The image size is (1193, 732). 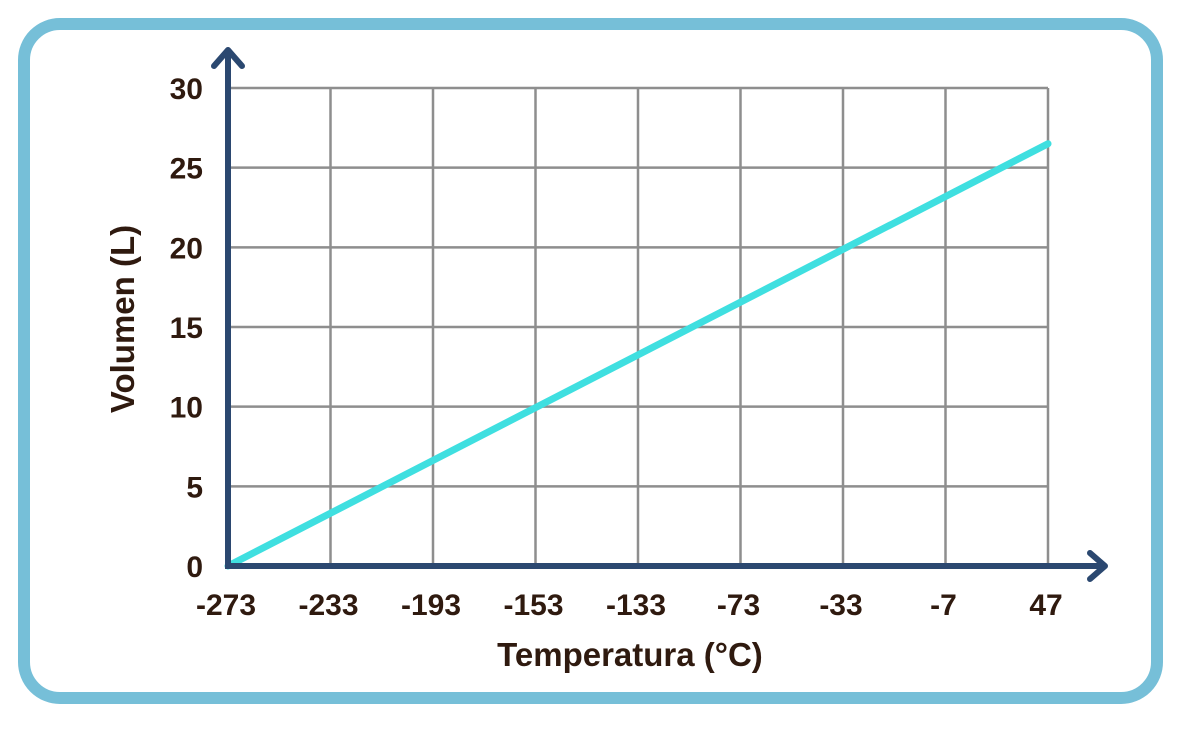 I want to click on x-tick-label: -233, so click(x=328, y=605).